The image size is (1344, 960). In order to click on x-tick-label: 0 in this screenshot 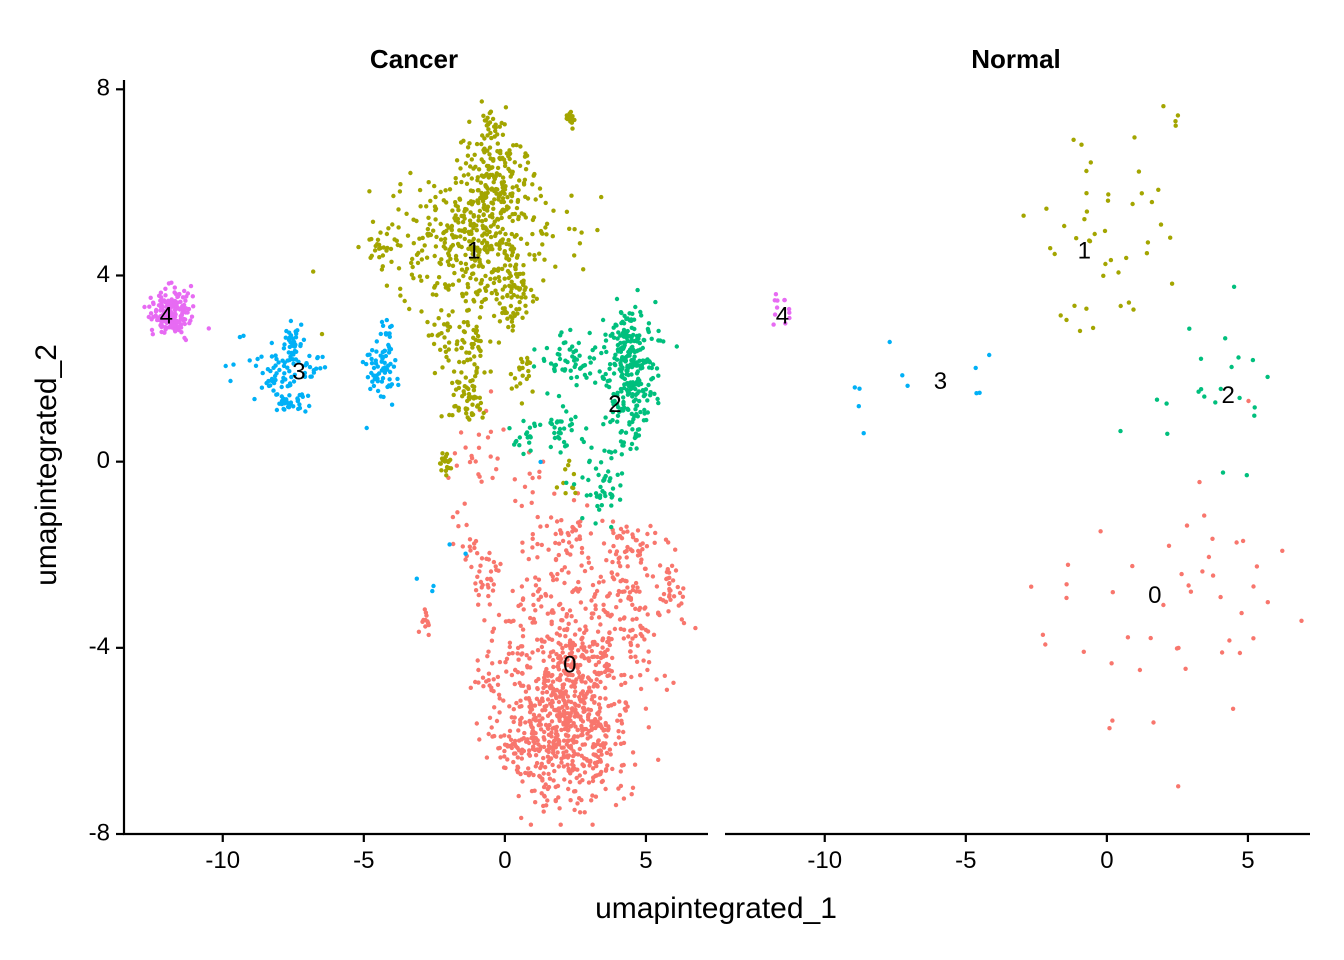, I will do `click(504, 860)`.